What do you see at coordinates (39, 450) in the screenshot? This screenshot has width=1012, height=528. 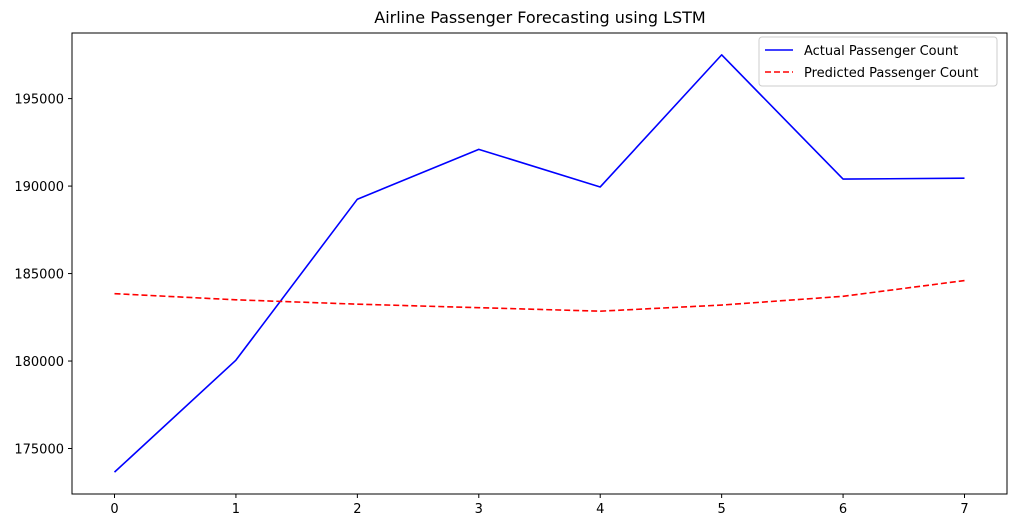 I see `y-tick-label: 175000` at bounding box center [39, 450].